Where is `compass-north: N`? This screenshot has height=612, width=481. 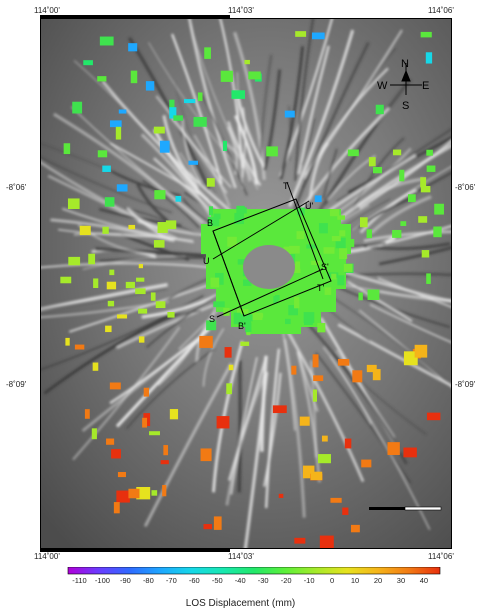 compass-north: N is located at coordinates (405, 64).